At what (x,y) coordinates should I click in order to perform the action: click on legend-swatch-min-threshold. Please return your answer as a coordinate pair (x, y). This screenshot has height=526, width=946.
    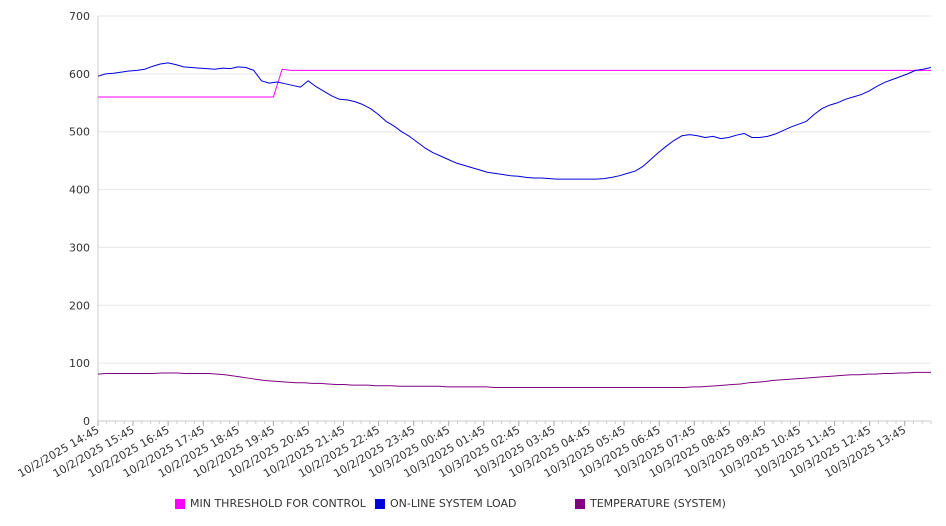
    Looking at the image, I should click on (180, 503).